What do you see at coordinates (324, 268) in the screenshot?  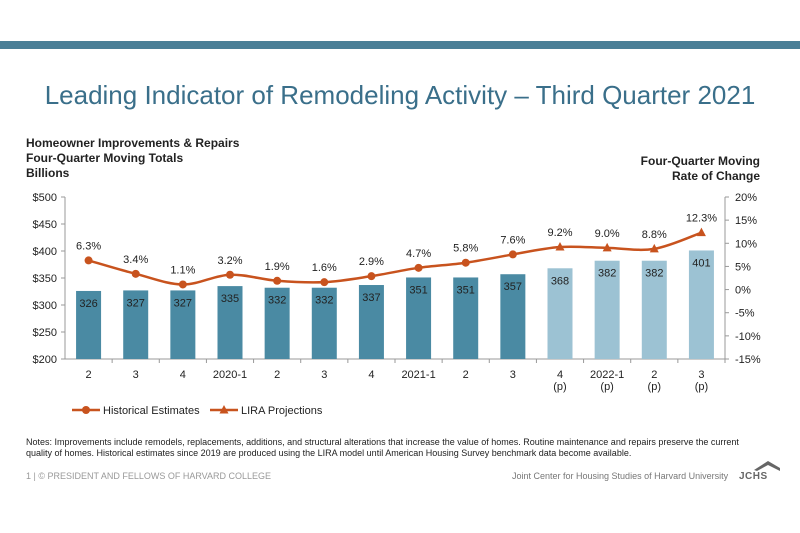 I see `rate-label: 1.6%` at bounding box center [324, 268].